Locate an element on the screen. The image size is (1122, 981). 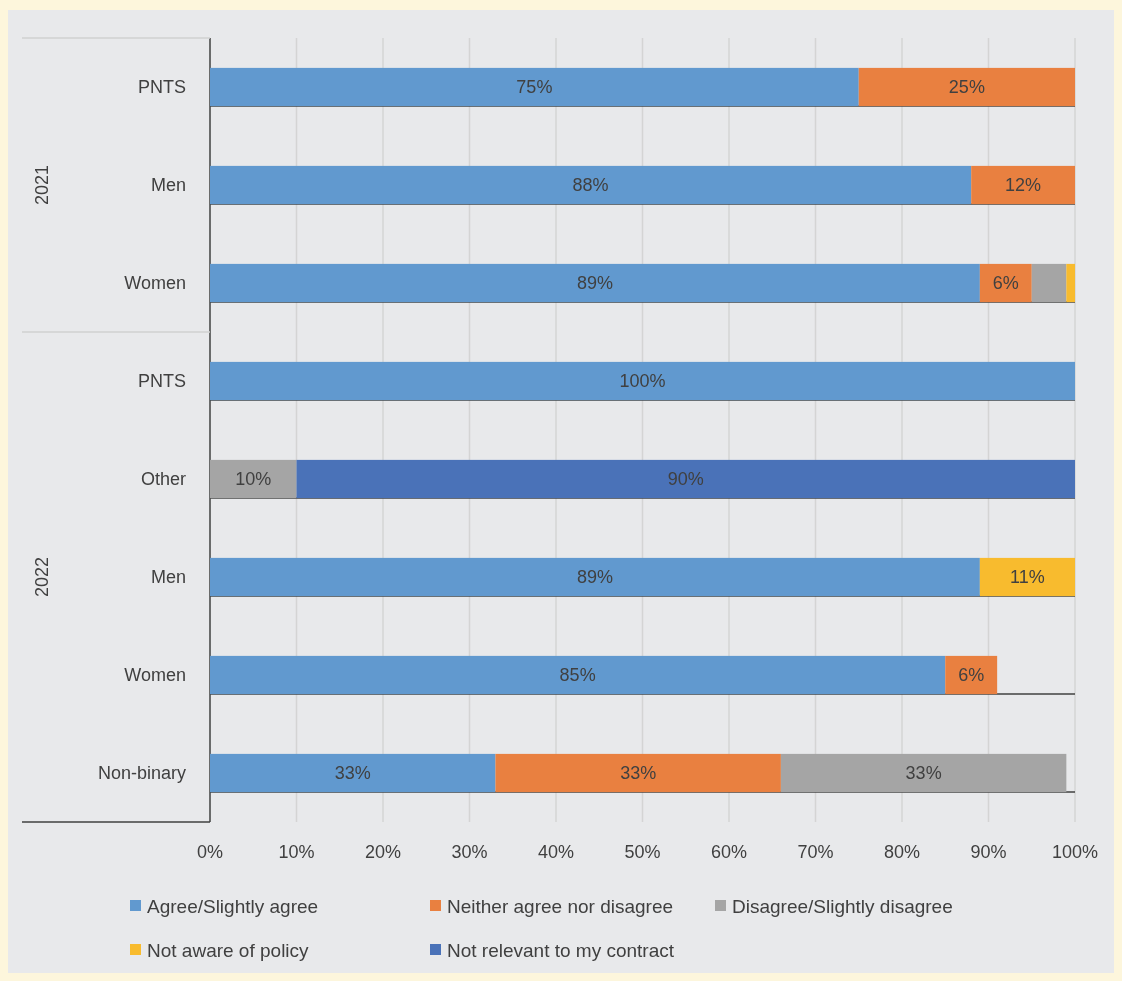
x-tick-label: 90% is located at coordinates (988, 852).